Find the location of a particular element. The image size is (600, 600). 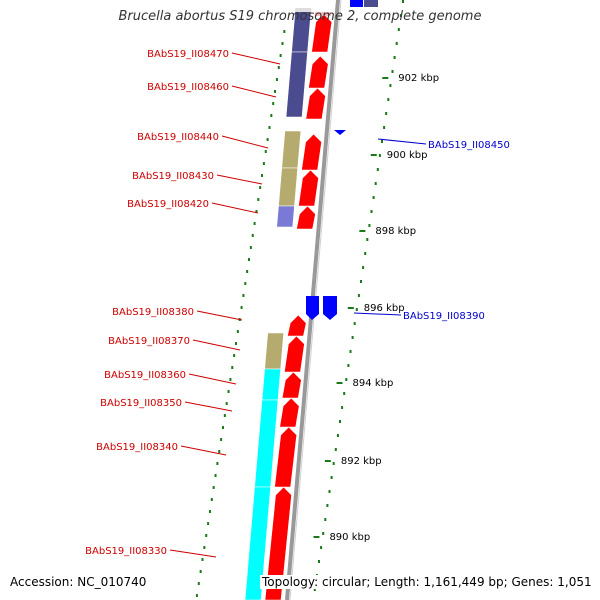

gene-label-reverse: BAbS19_II08450 is located at coordinates (469, 145).